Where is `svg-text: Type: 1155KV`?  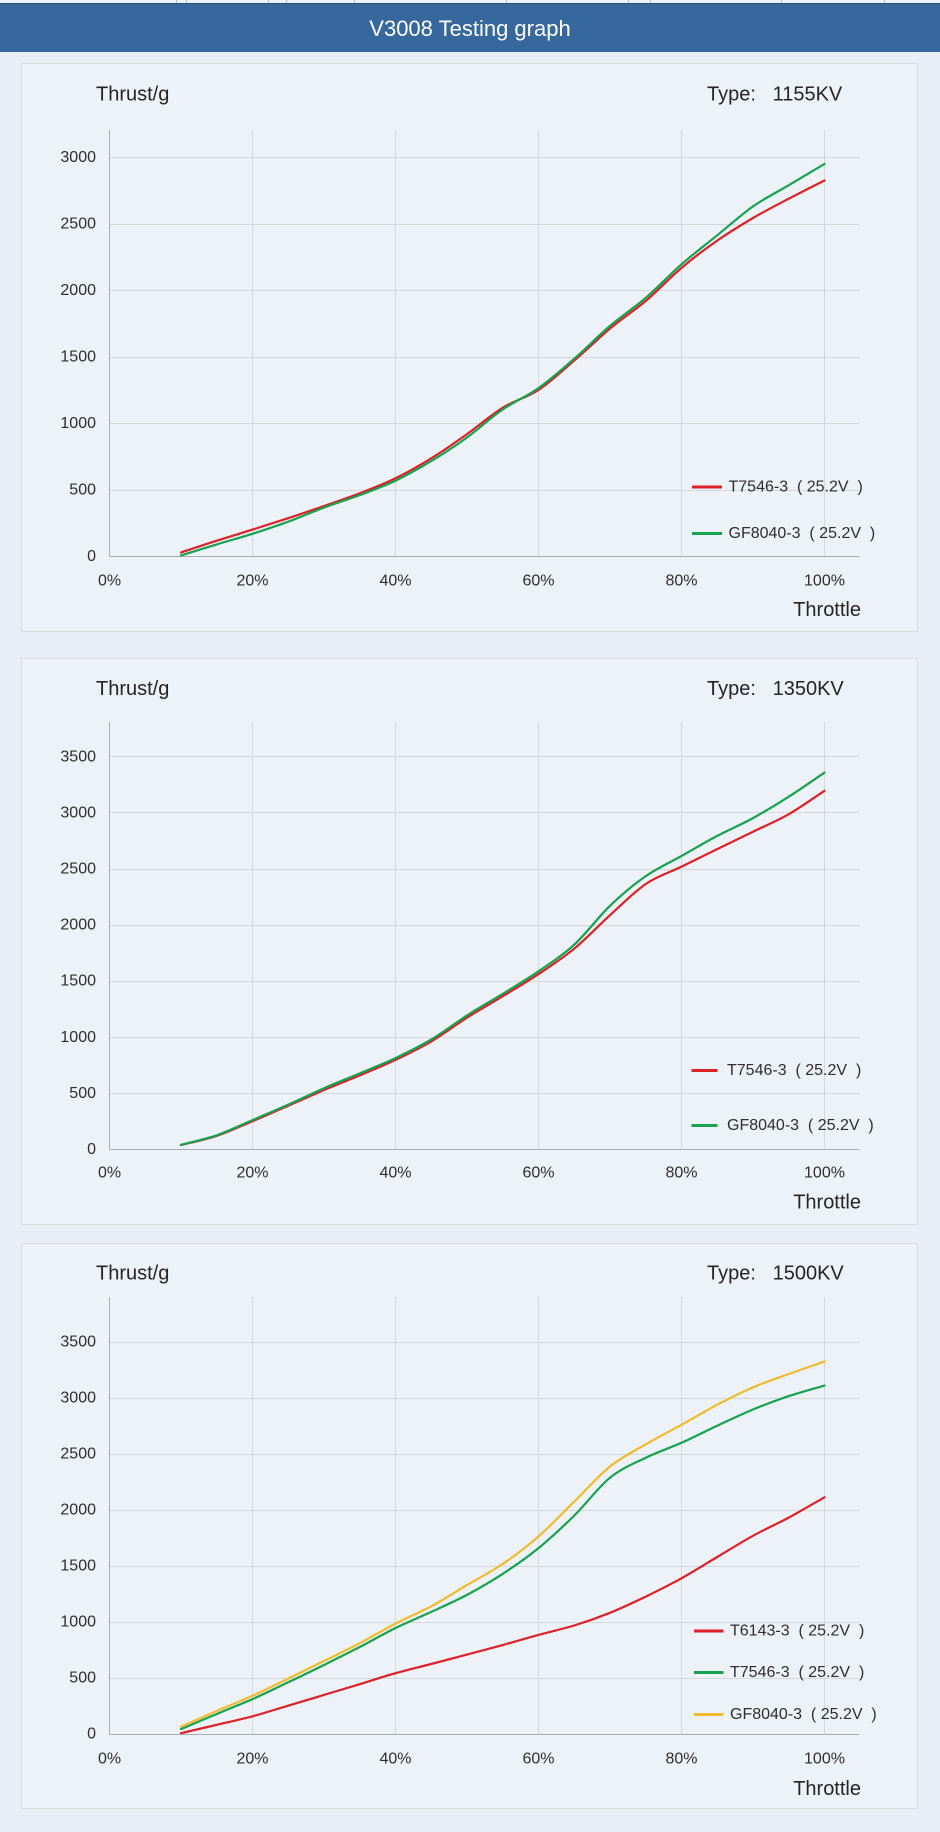 svg-text: Type: 1155KV is located at coordinates (775, 95).